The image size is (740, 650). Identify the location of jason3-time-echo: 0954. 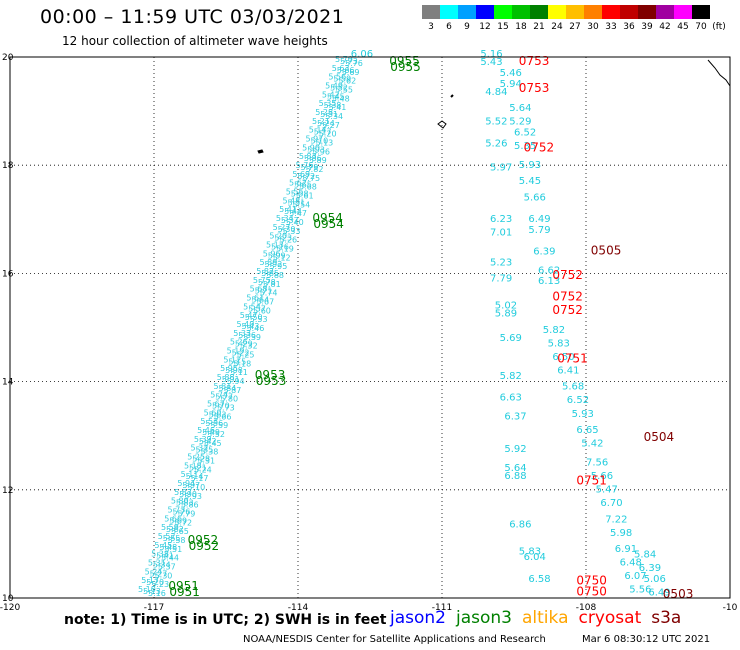
(328, 224).